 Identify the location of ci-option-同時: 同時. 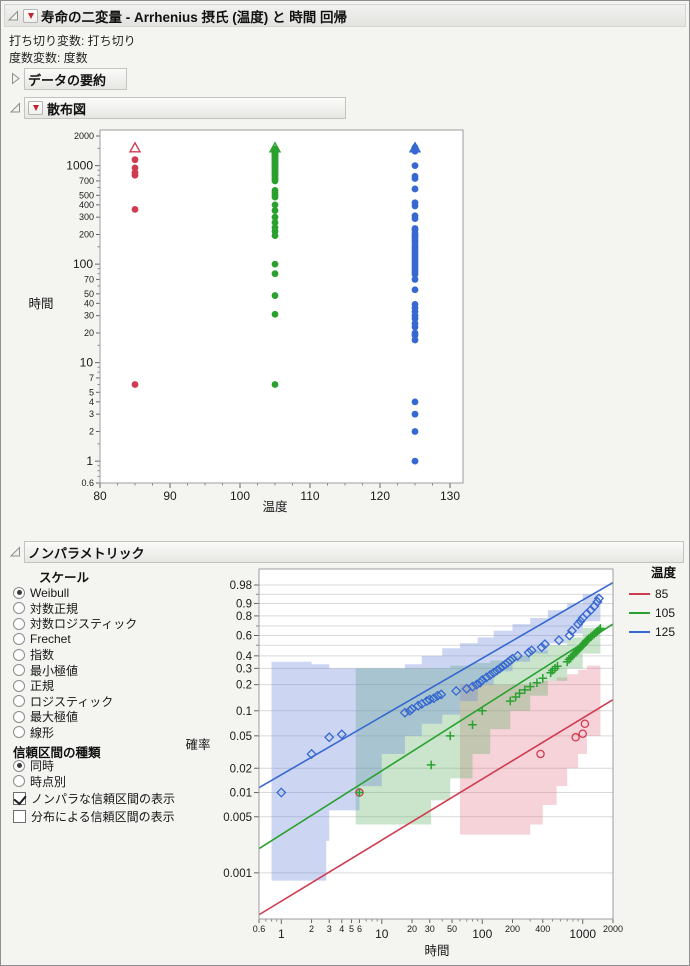
(33, 765).